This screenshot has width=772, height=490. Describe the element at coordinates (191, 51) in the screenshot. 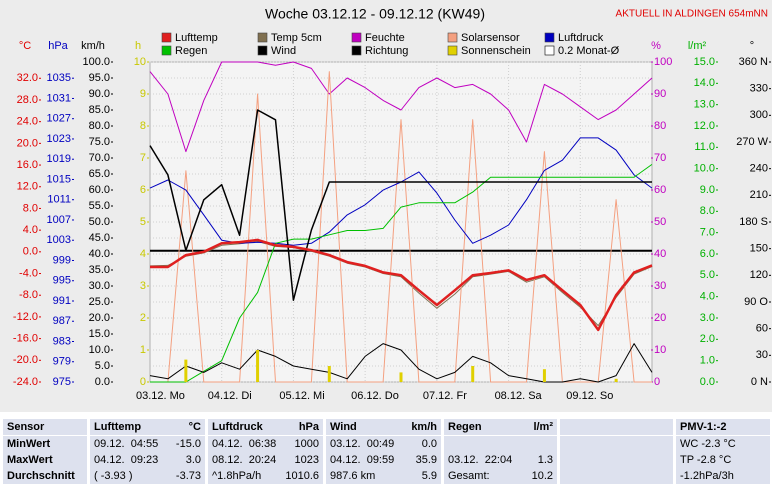

I see `legend-label: Regen` at that location.